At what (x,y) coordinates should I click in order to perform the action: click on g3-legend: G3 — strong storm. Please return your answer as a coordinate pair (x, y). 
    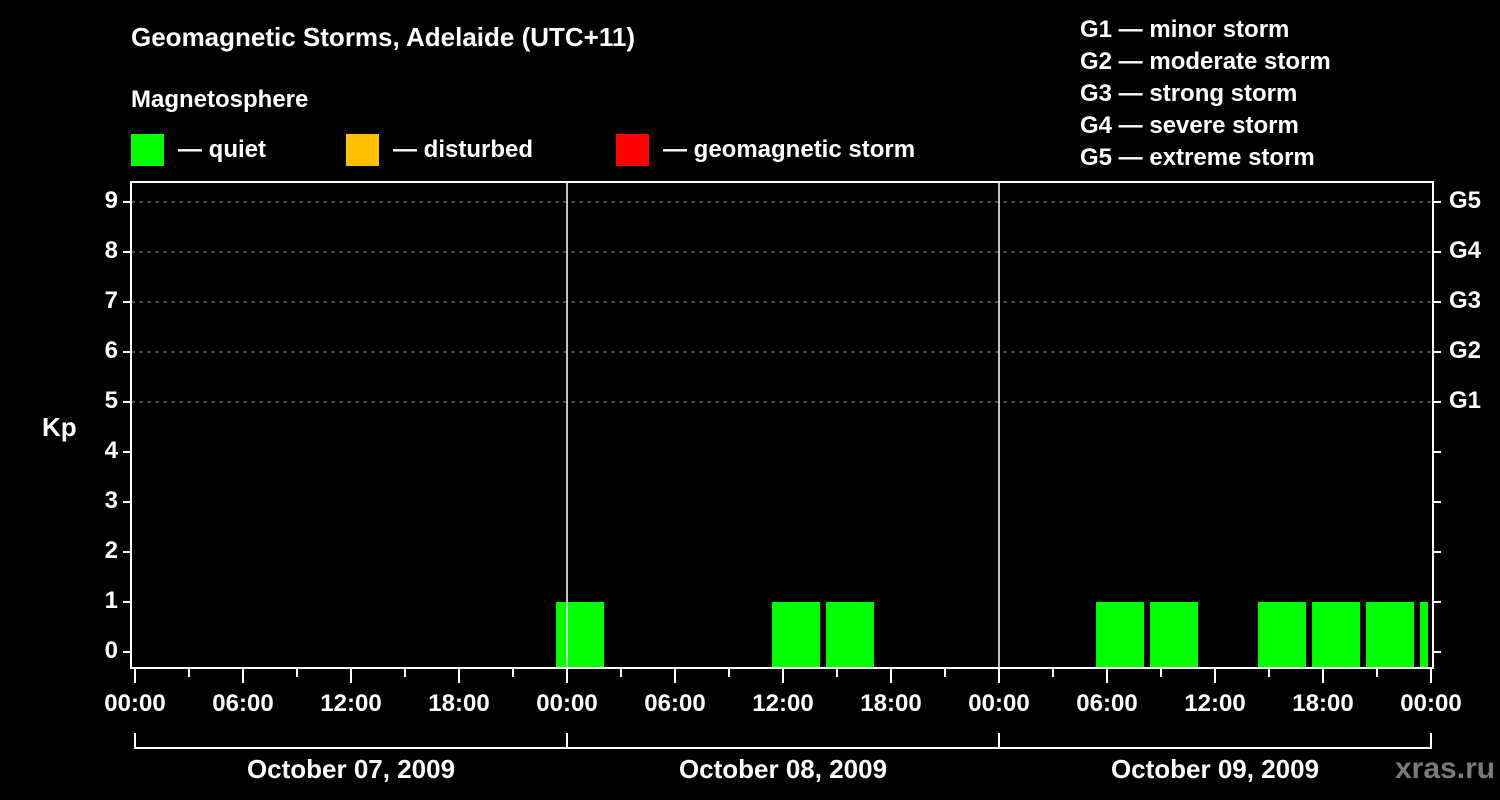
    Looking at the image, I should click on (1189, 93).